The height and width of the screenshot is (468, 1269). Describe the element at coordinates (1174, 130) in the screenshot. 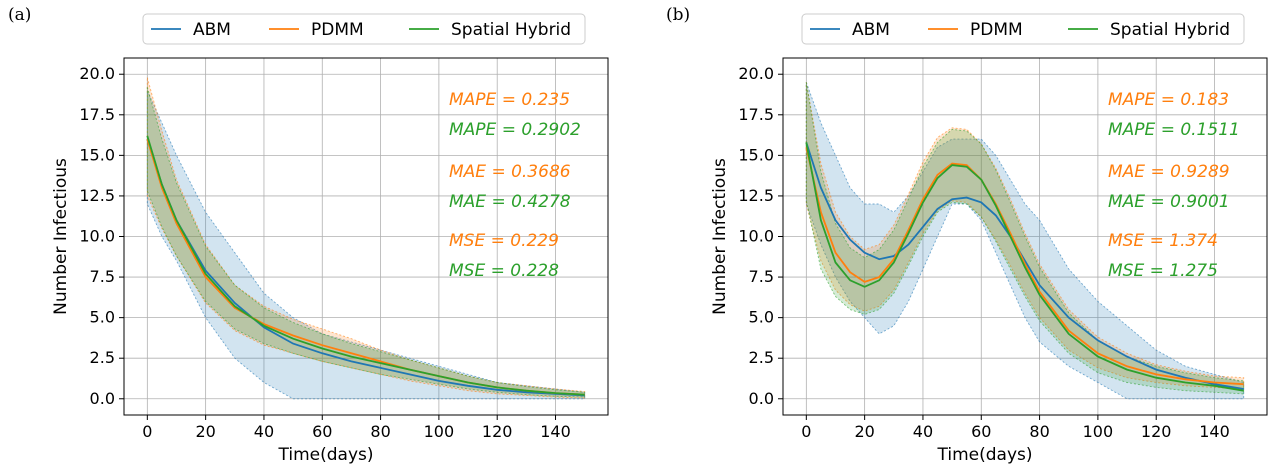

I see `metric-annotation: MAPE = 0.1511` at that location.